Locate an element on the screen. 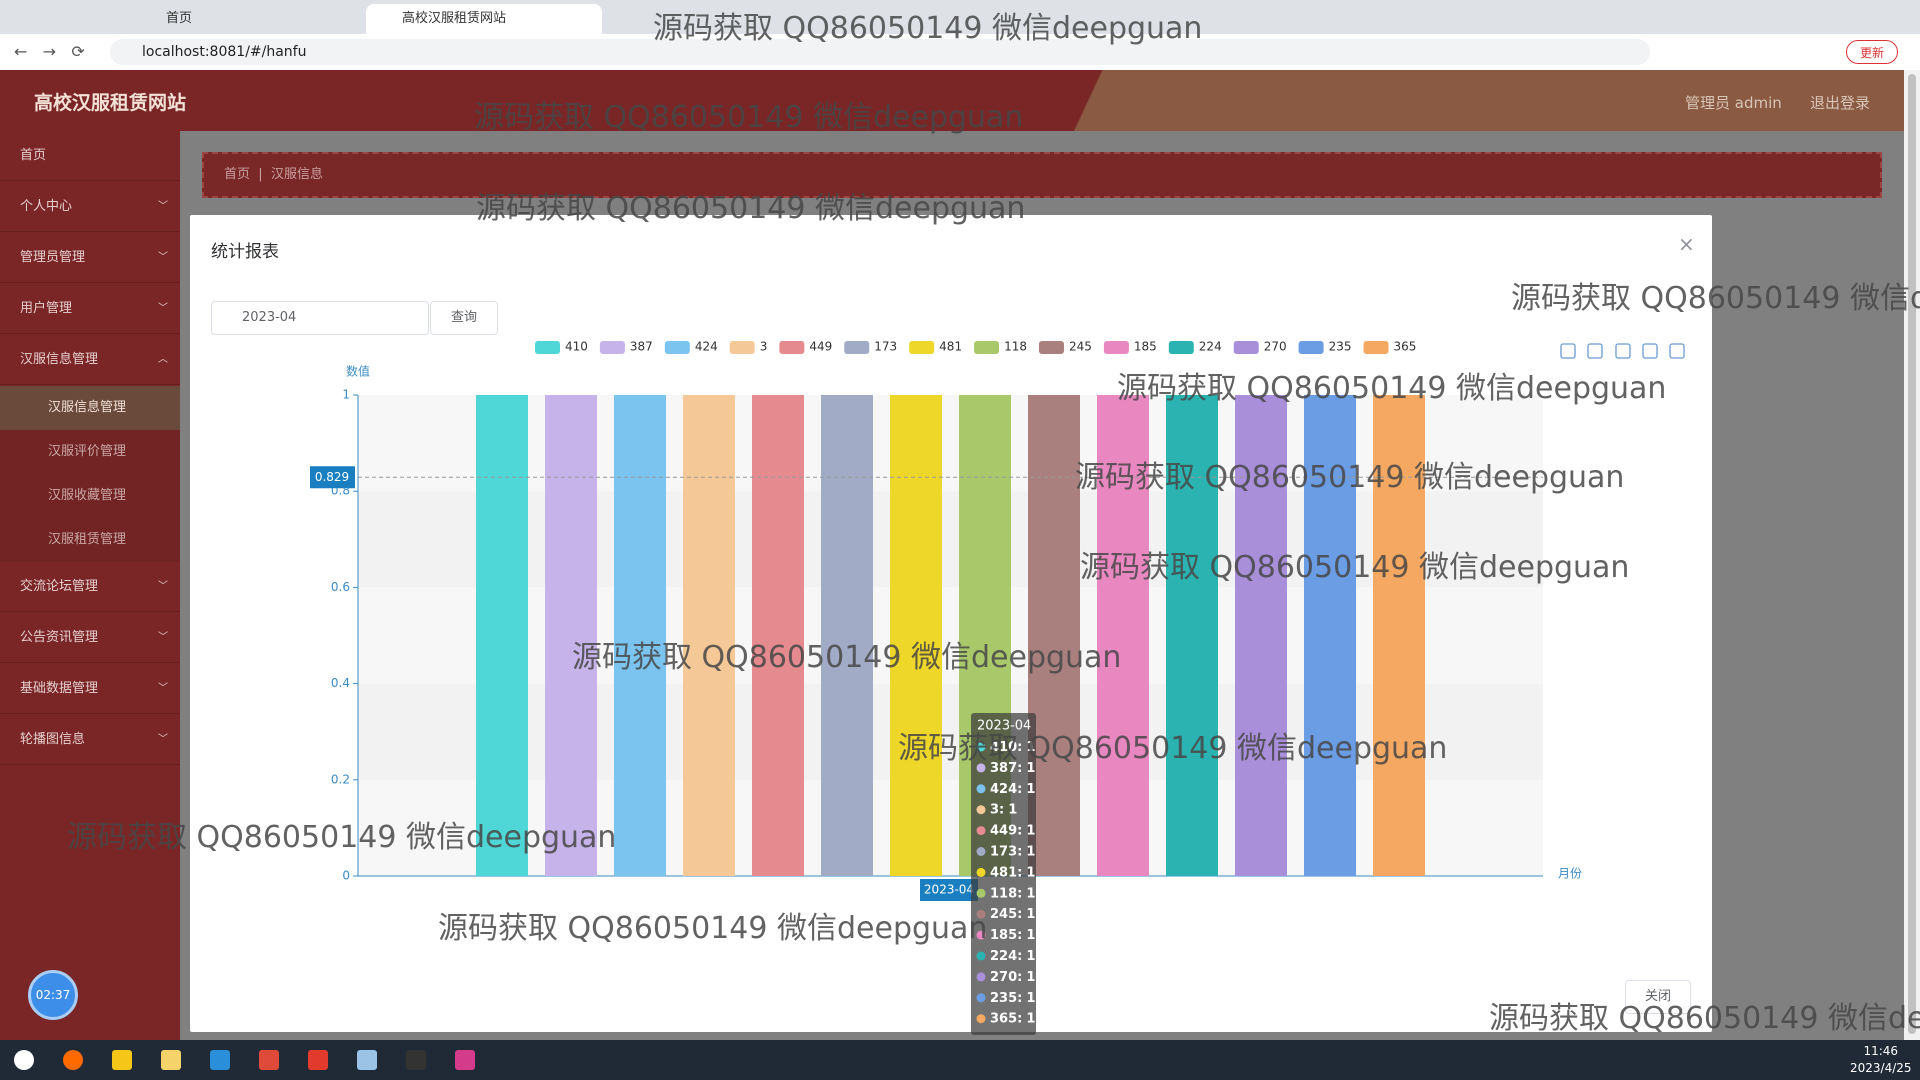 The image size is (1920, 1080). tooltip-name: 449 is located at coordinates (1003, 830).